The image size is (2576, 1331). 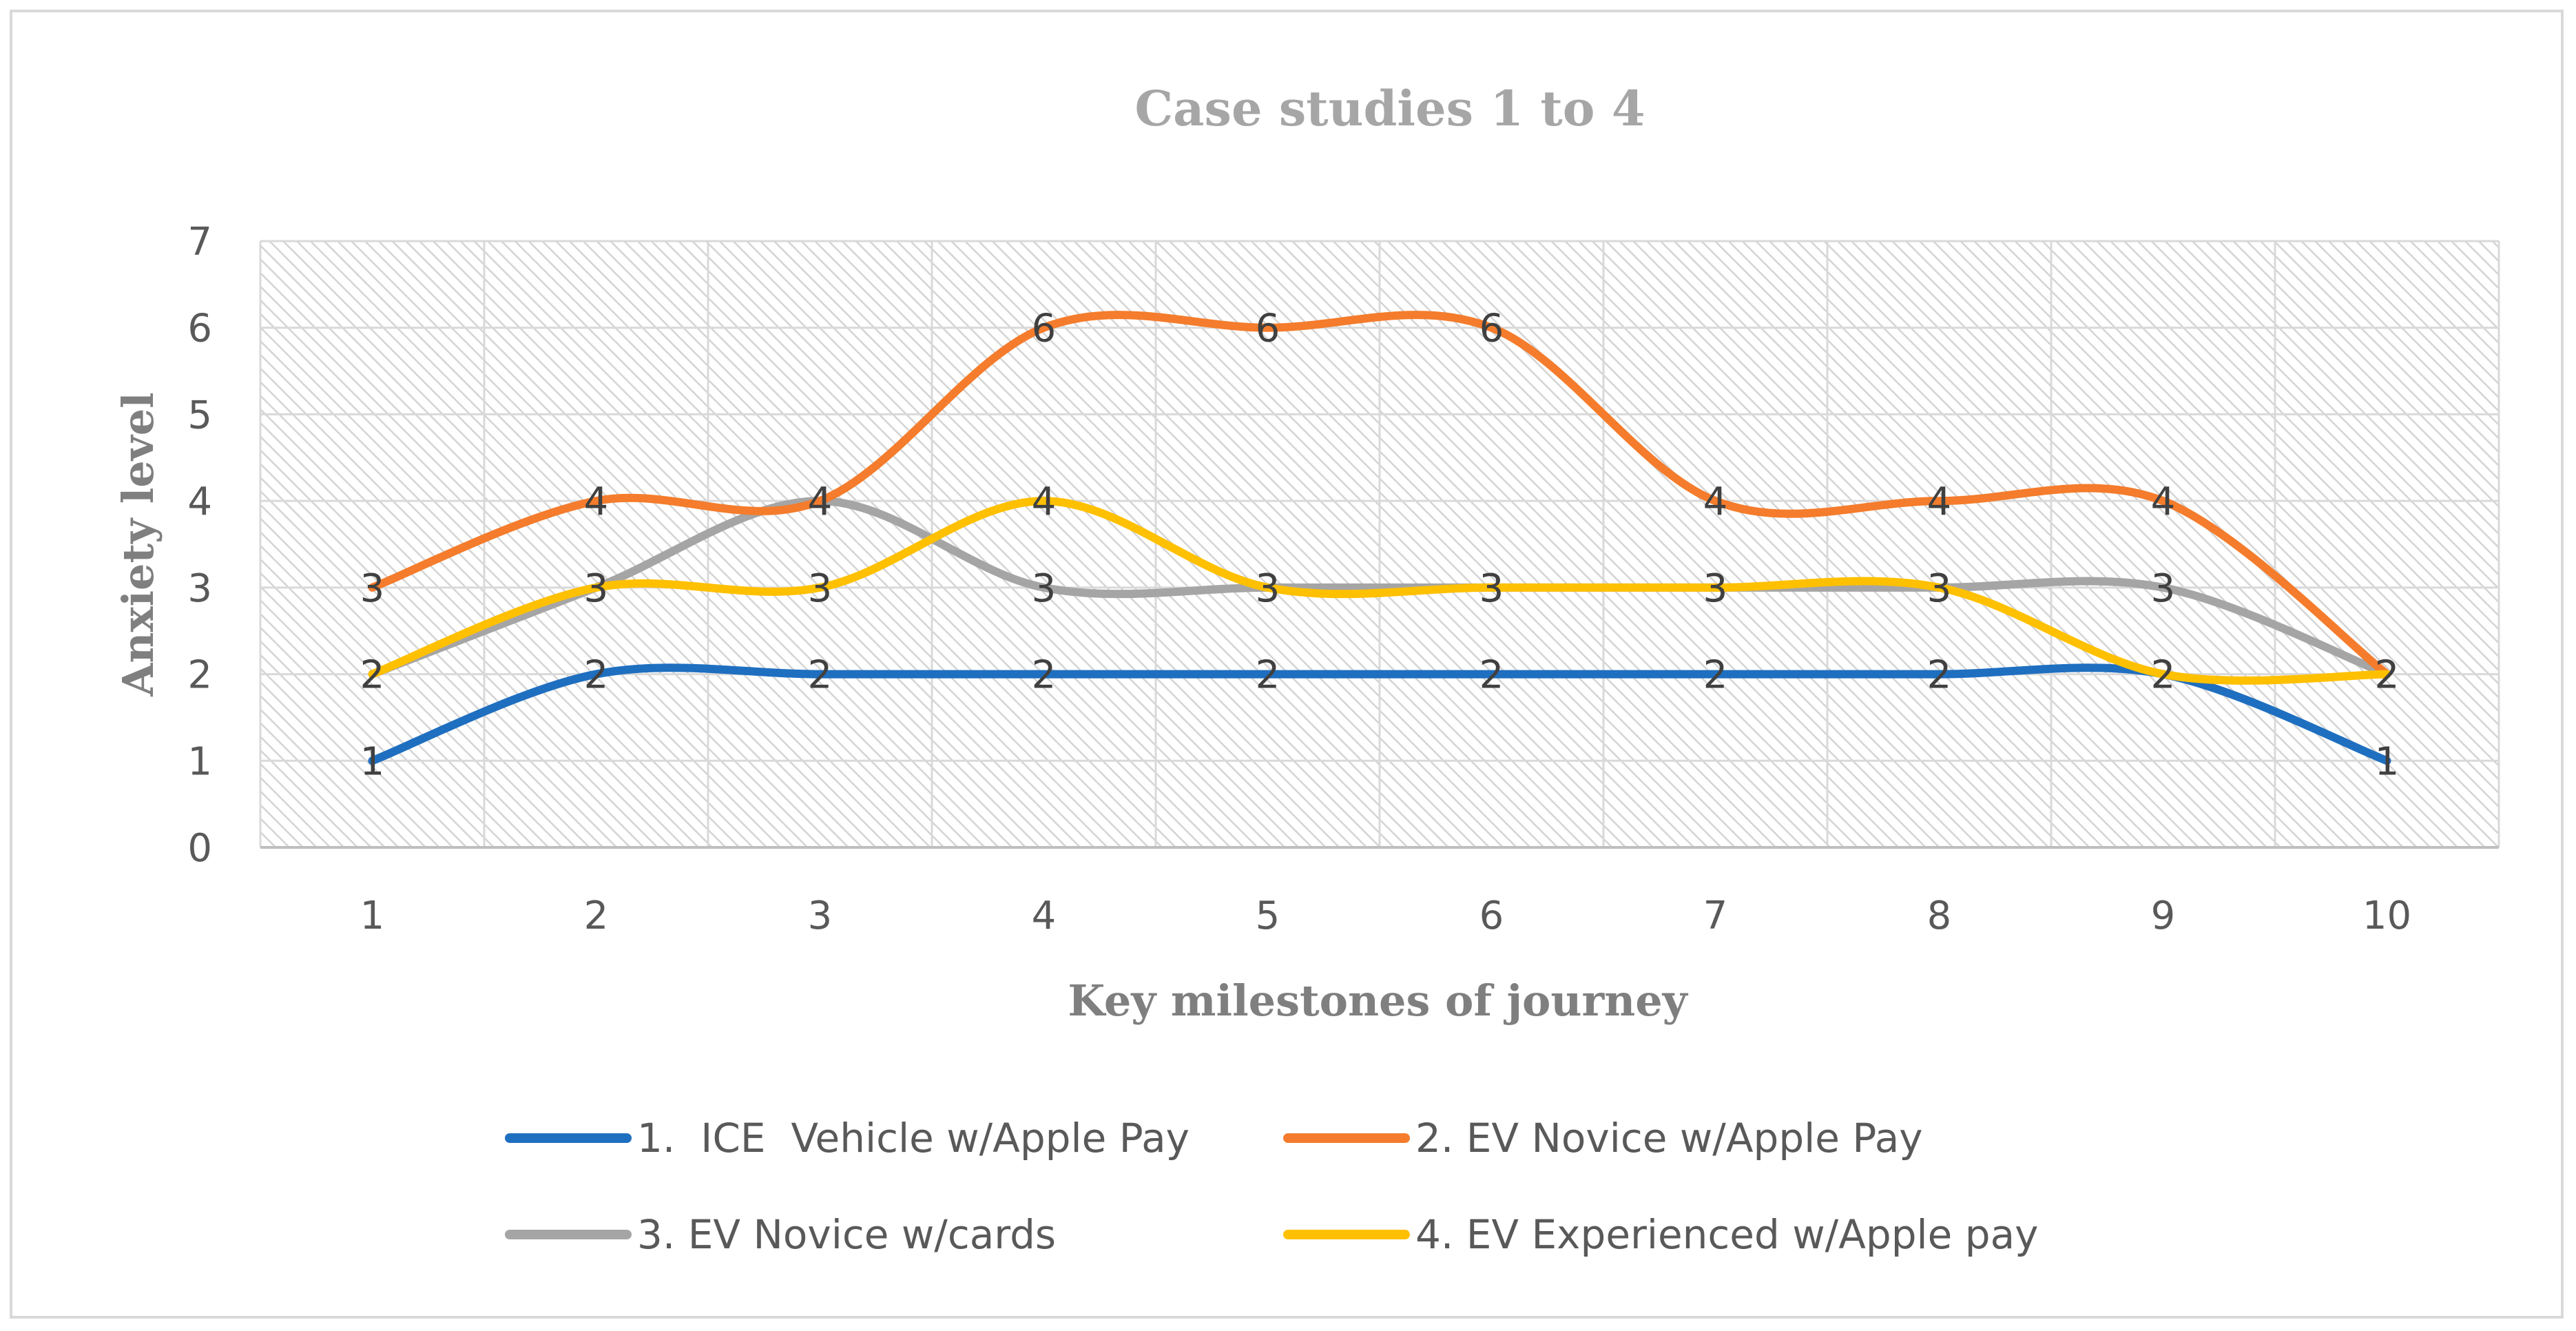 I want to click on y-tick-label: 7, so click(x=199, y=243).